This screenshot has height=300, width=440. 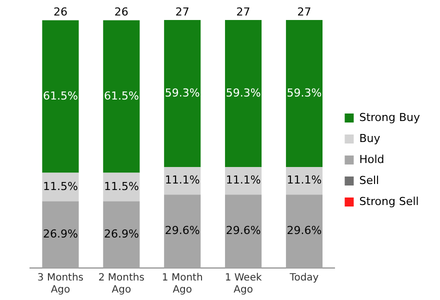 What do you see at coordinates (371, 159) in the screenshot?
I see `legend-label: Hold` at bounding box center [371, 159].